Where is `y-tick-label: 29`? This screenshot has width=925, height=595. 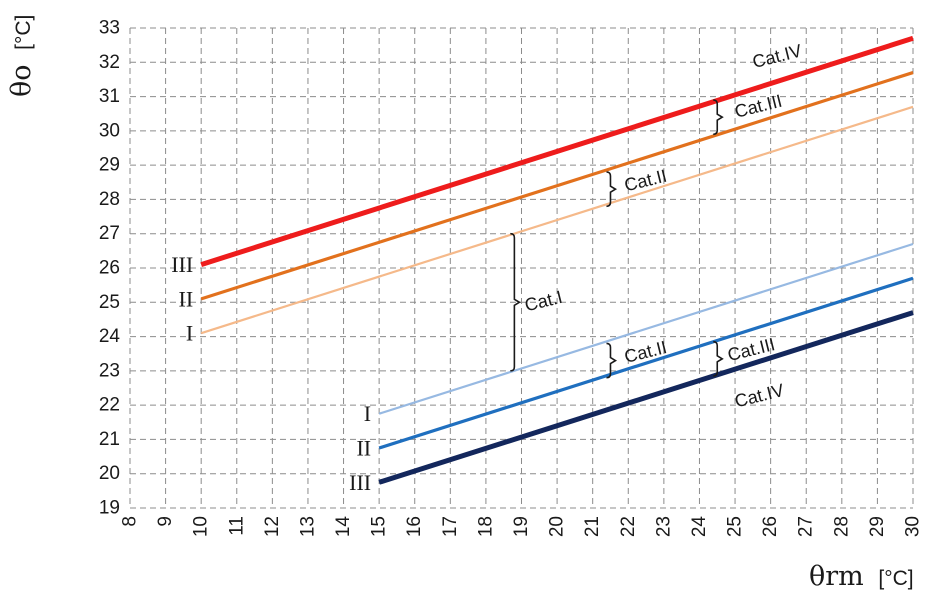
y-tick-label: 29 is located at coordinates (109, 165).